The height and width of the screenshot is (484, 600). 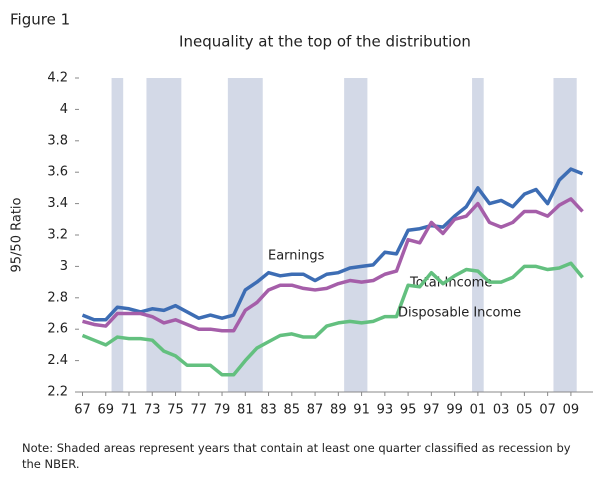 What do you see at coordinates (408, 410) in the screenshot?
I see `x-tick-label: 95` at bounding box center [408, 410].